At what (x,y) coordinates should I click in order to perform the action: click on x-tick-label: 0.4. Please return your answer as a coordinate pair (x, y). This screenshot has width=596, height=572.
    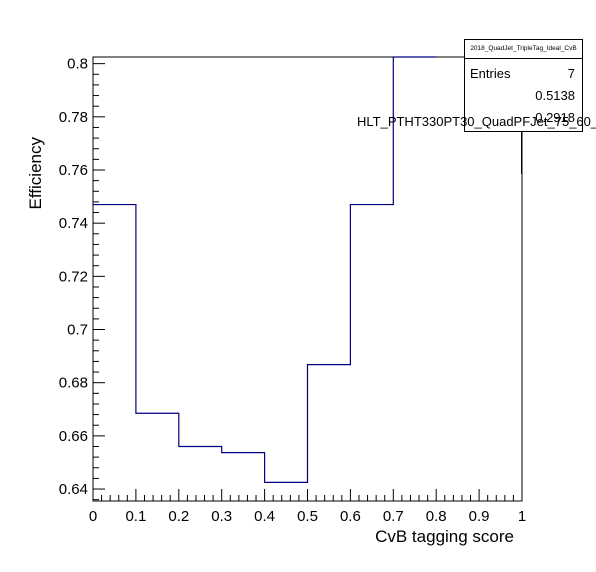
    Looking at the image, I should click on (264, 516).